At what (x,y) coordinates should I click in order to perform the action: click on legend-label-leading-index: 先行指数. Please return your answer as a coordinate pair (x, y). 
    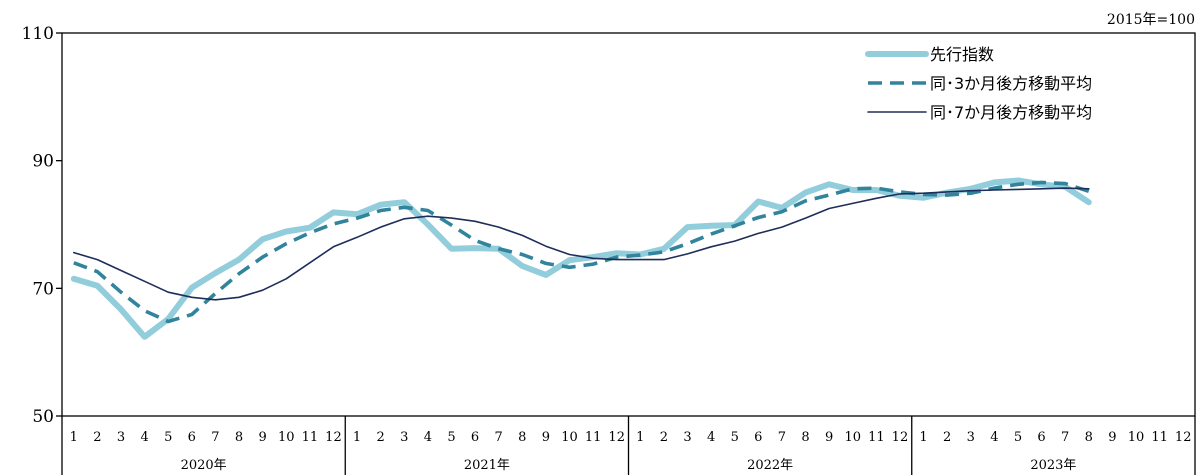
    Looking at the image, I should click on (962, 54).